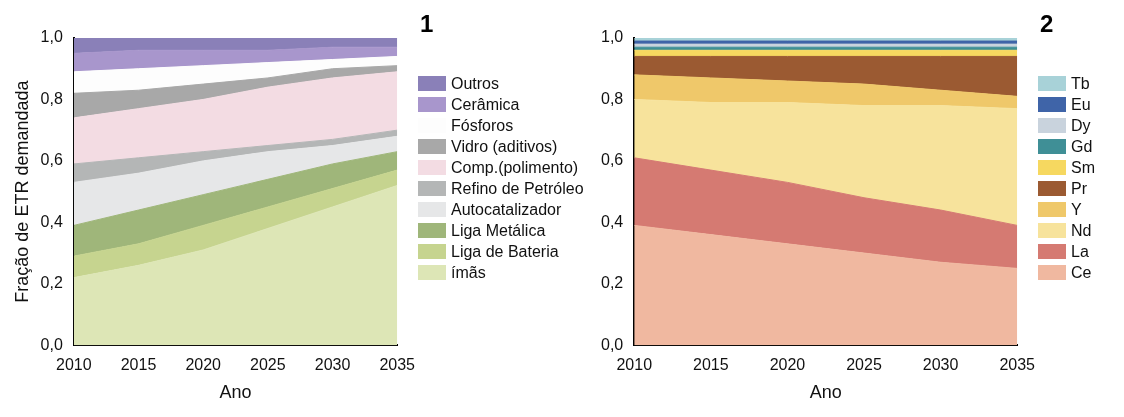  I want to click on legend-label: Vidro (aditivos), so click(504, 146).